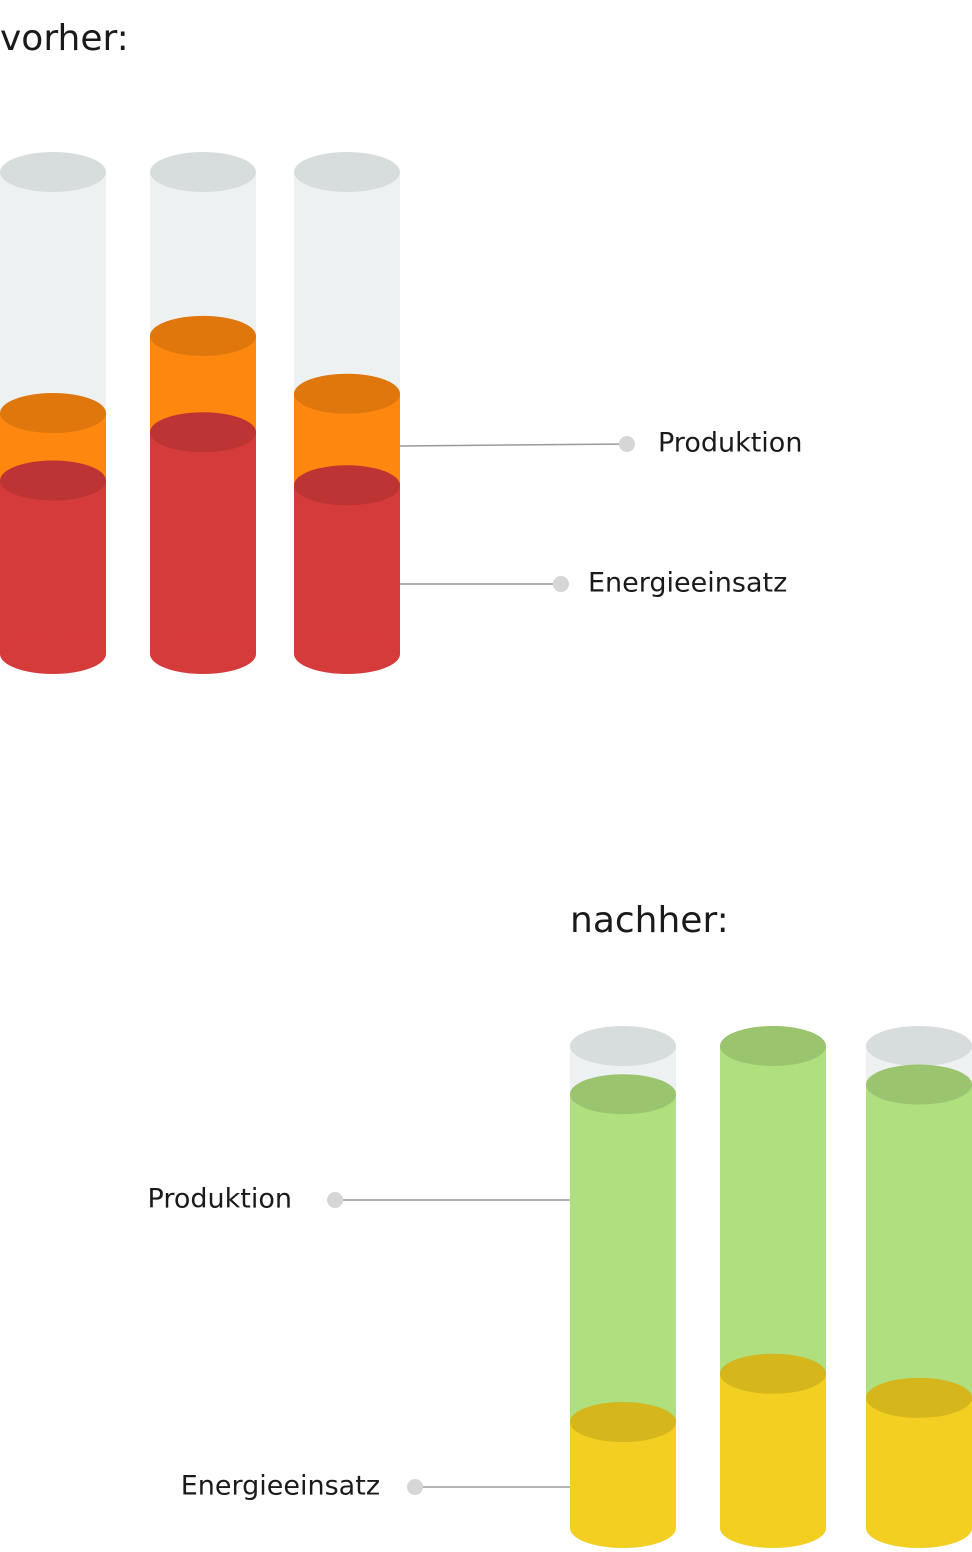 The height and width of the screenshot is (1552, 972). What do you see at coordinates (513, 445) in the screenshot?
I see `legend-leader` at bounding box center [513, 445].